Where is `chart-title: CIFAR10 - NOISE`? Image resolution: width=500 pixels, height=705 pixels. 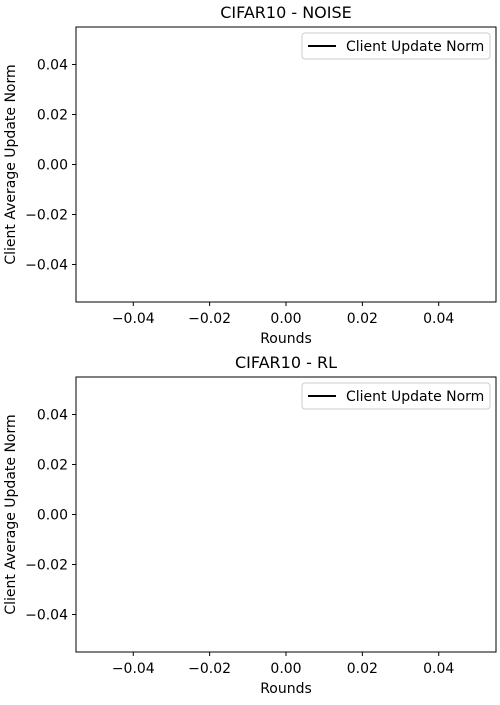
chart-title: CIFAR10 - NOISE is located at coordinates (286, 12).